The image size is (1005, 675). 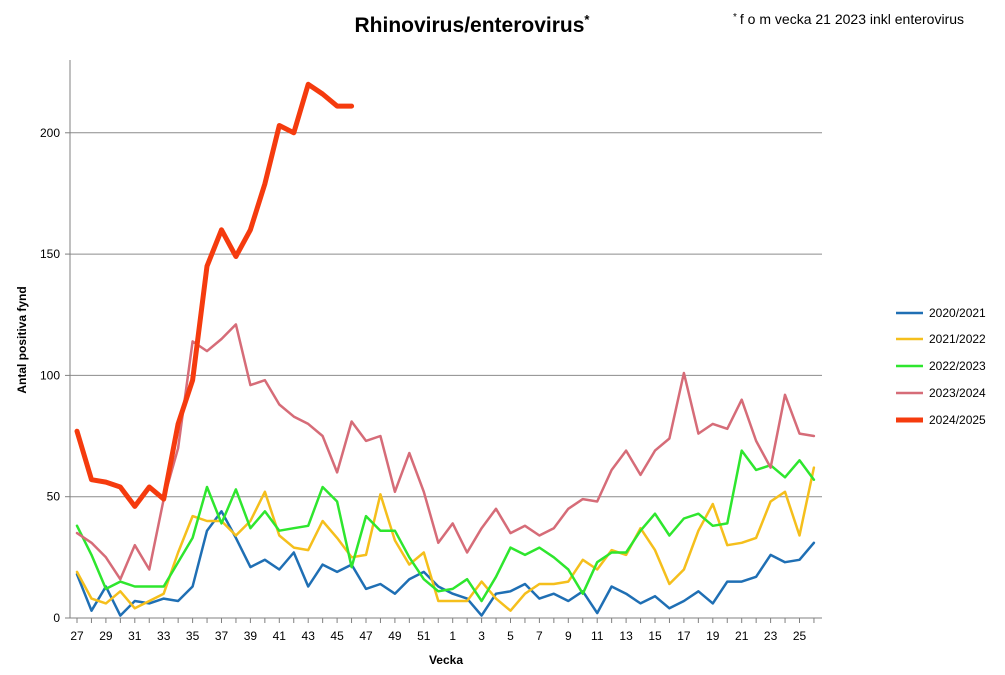 What do you see at coordinates (684, 636) in the screenshot?
I see `x-tick-label: 17` at bounding box center [684, 636].